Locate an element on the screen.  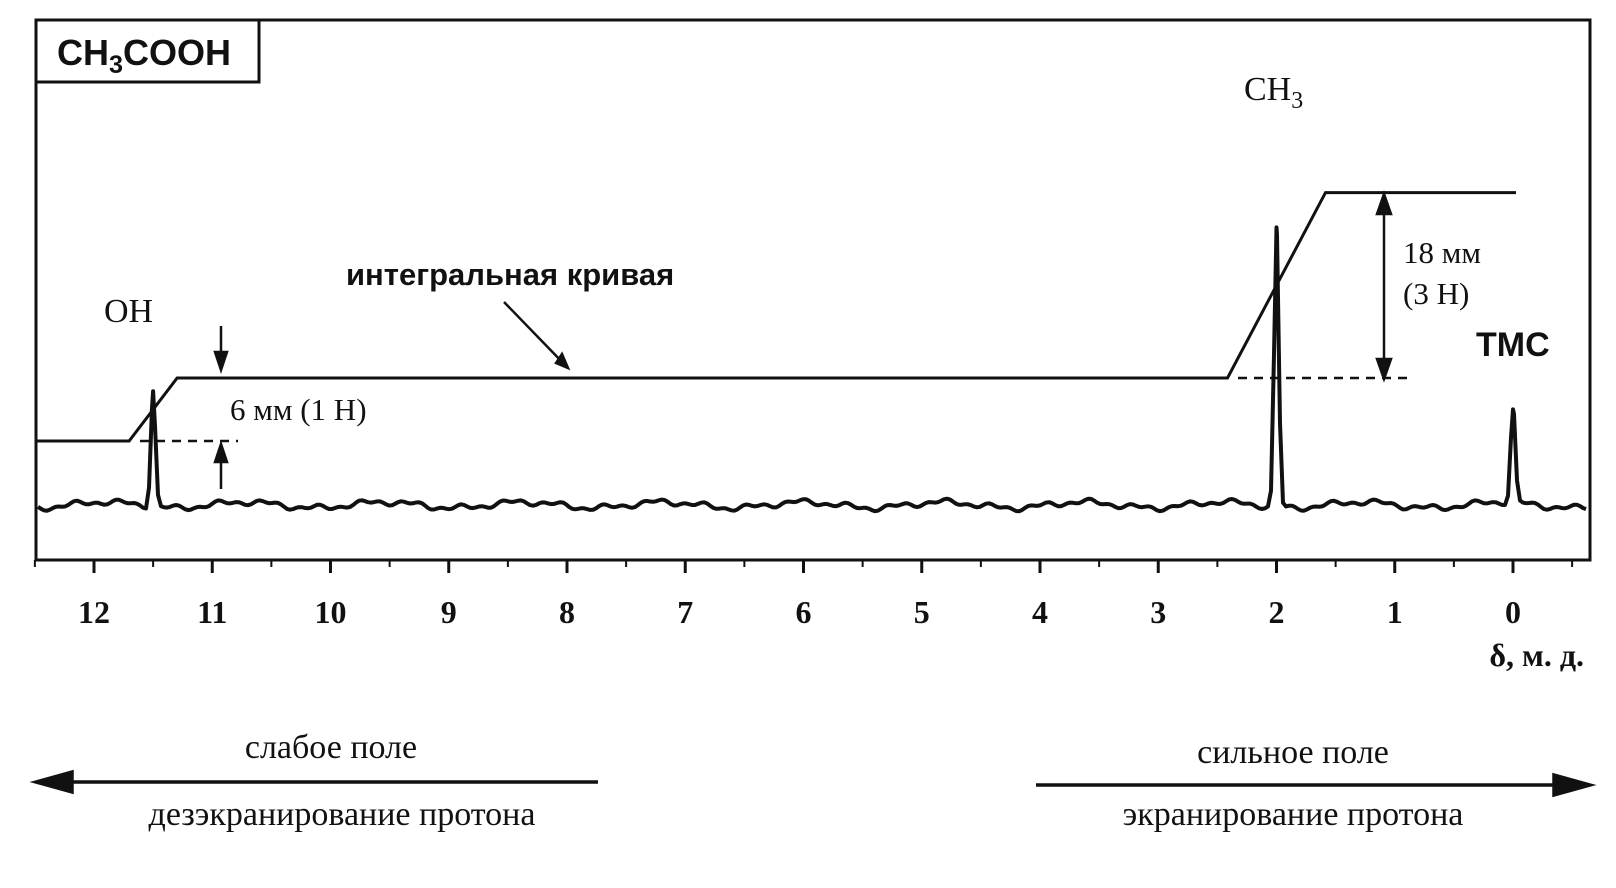
downfield-arrow is located at coordinates (313, 782).